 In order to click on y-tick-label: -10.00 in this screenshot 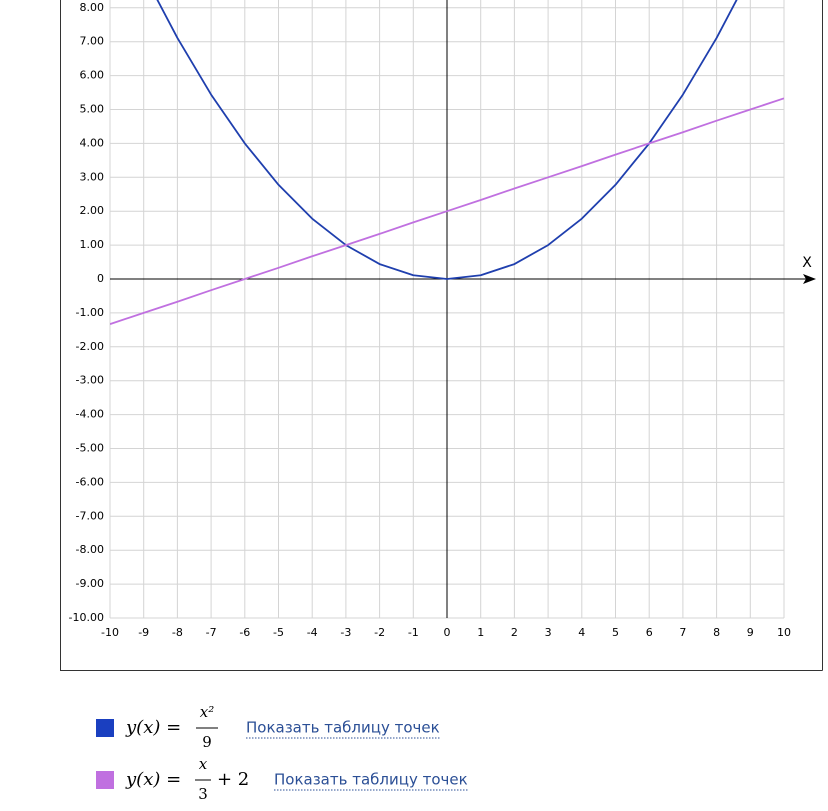, I will do `click(86, 617)`.